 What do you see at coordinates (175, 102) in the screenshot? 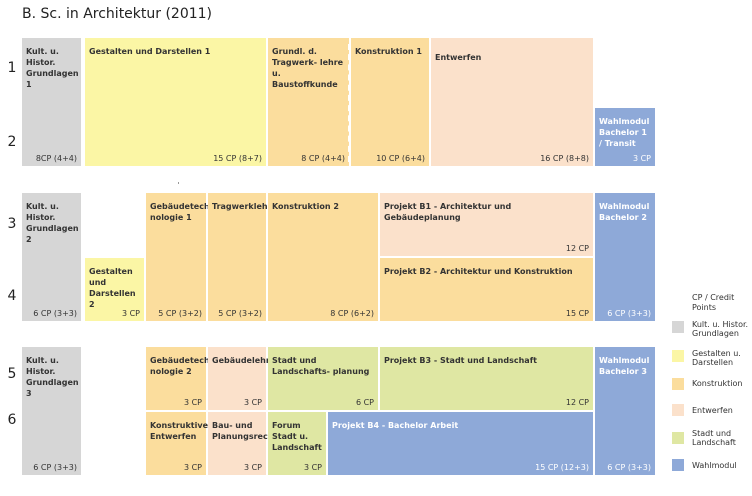
I see `module-gestalten-darstellen-1: Gestalten und Darstellen 1 15 CP (8+7)` at bounding box center [175, 102].